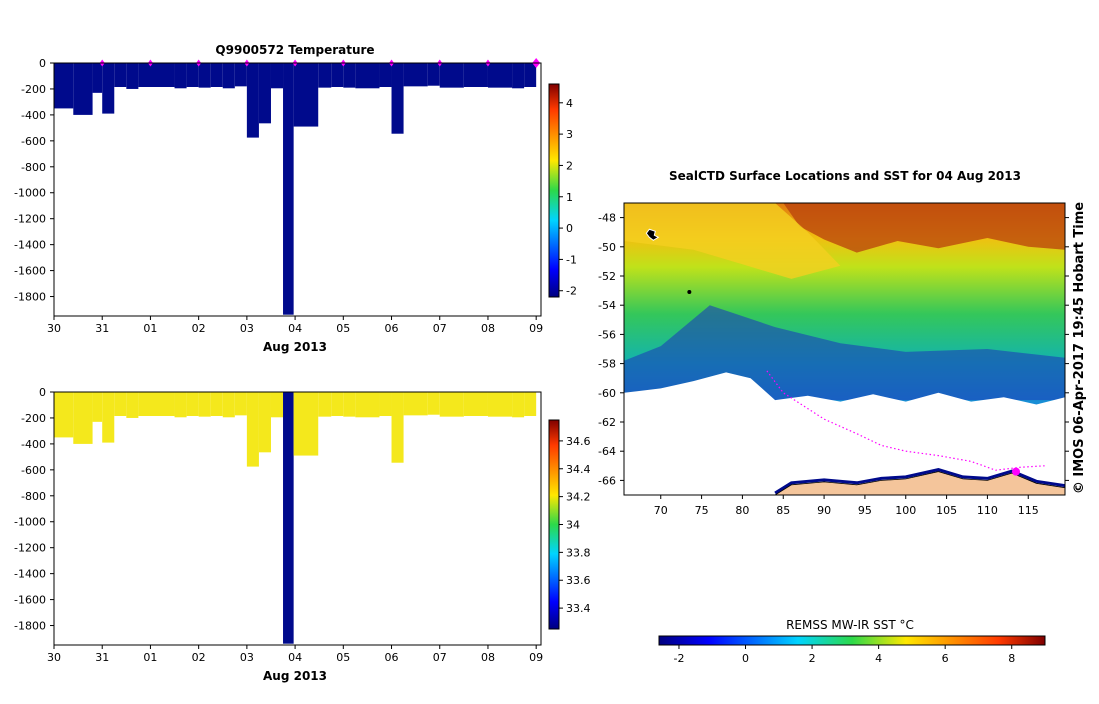 The height and width of the screenshot is (704, 1099). What do you see at coordinates (569, 165) in the screenshot?
I see `temperature-colorbar-tick-label: 2` at bounding box center [569, 165].